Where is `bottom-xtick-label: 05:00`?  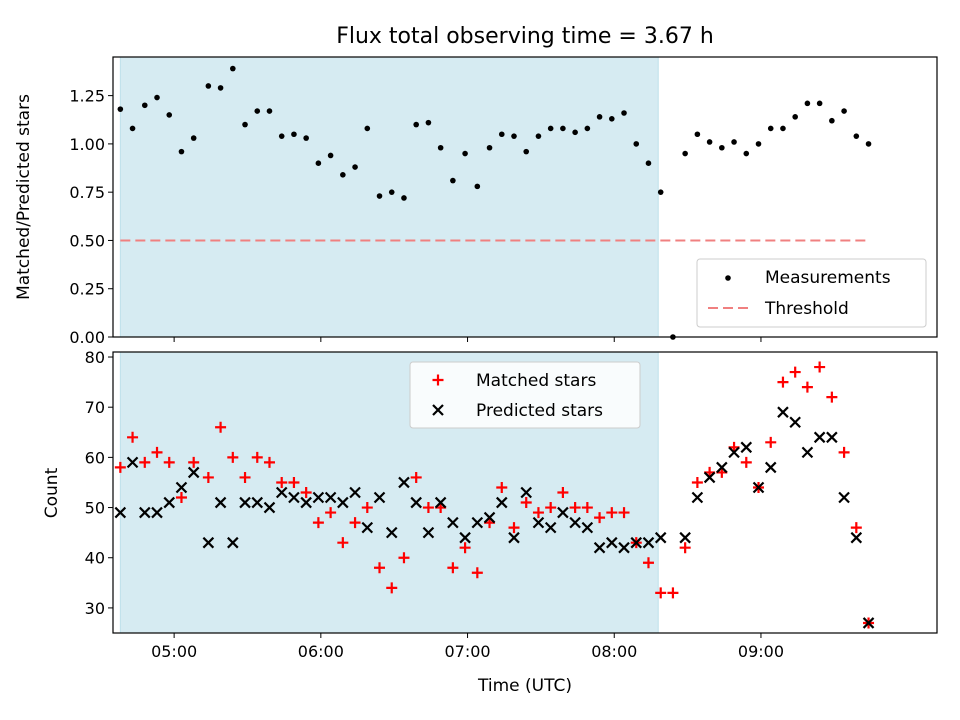 bottom-xtick-label: 05:00 is located at coordinates (174, 651).